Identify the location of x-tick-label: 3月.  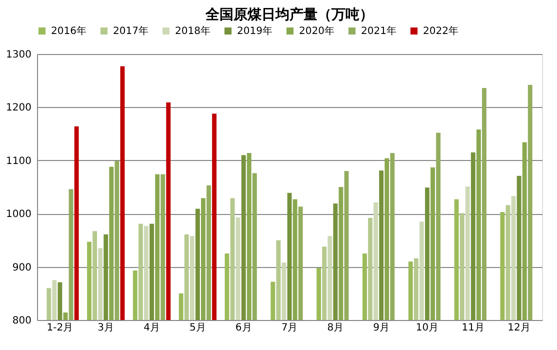
(106, 328).